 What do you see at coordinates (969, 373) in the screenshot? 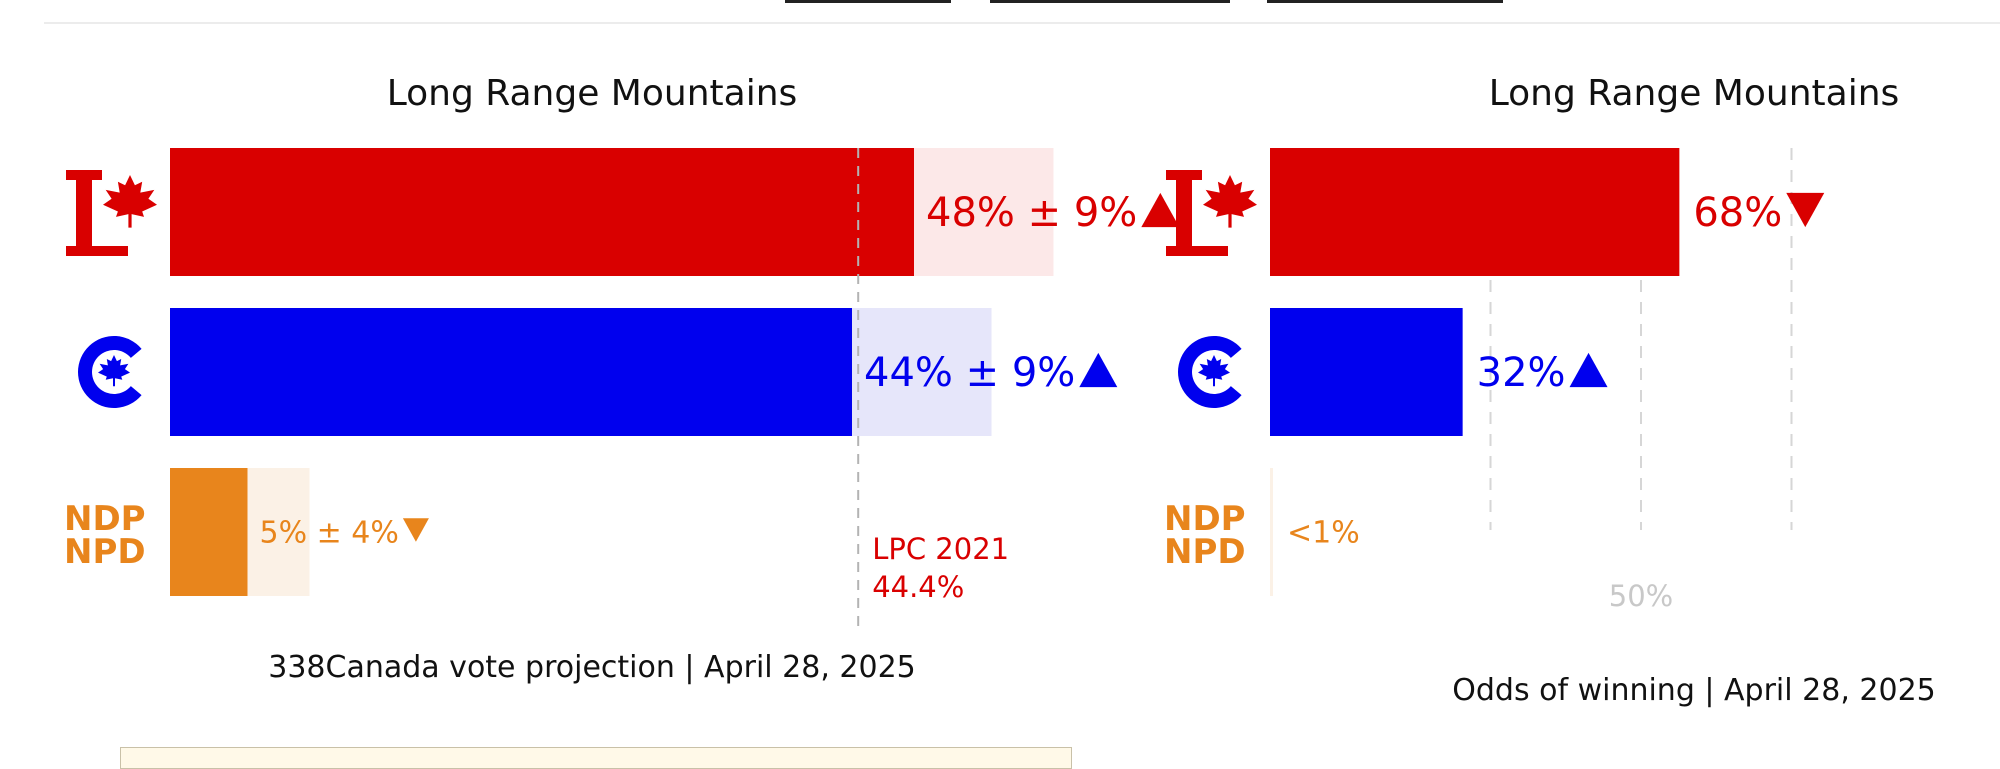
I see `data-label: 44% ± 9%` at bounding box center [969, 373].